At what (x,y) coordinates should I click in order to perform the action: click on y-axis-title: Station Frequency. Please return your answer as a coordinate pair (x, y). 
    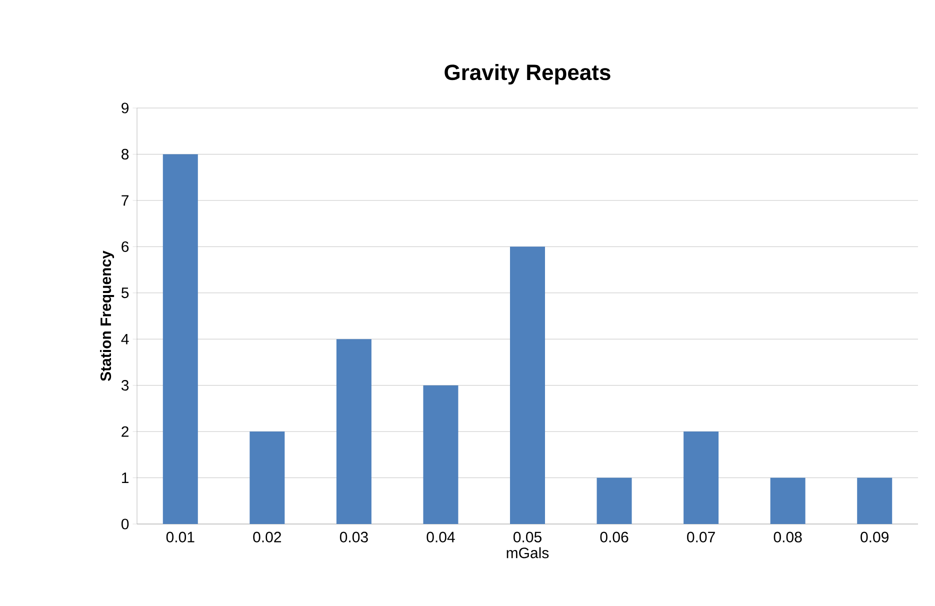
    Looking at the image, I should click on (107, 315).